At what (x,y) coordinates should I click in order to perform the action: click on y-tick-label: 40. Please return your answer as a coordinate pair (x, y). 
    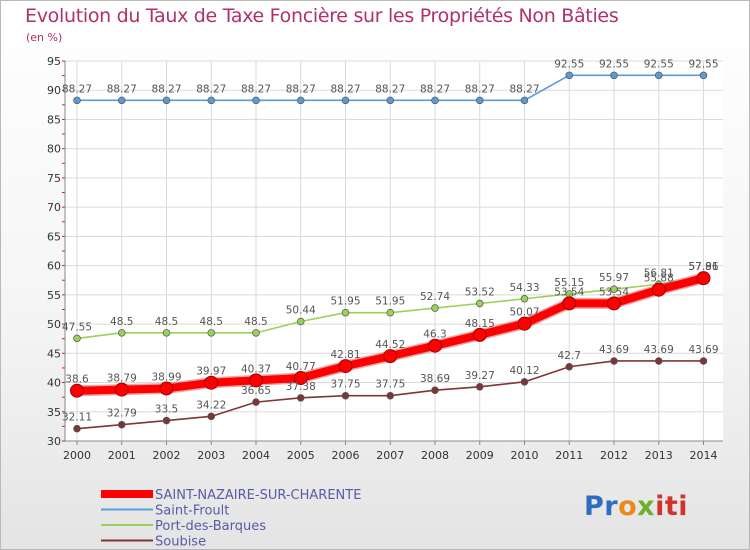
    Looking at the image, I should click on (54, 383).